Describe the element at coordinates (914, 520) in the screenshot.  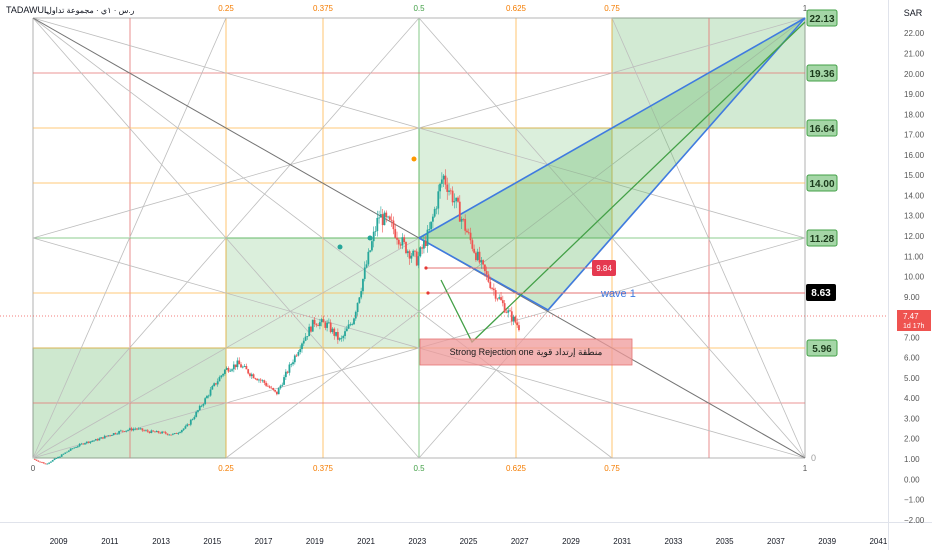
I see `price-tick: −2.00` at that location.